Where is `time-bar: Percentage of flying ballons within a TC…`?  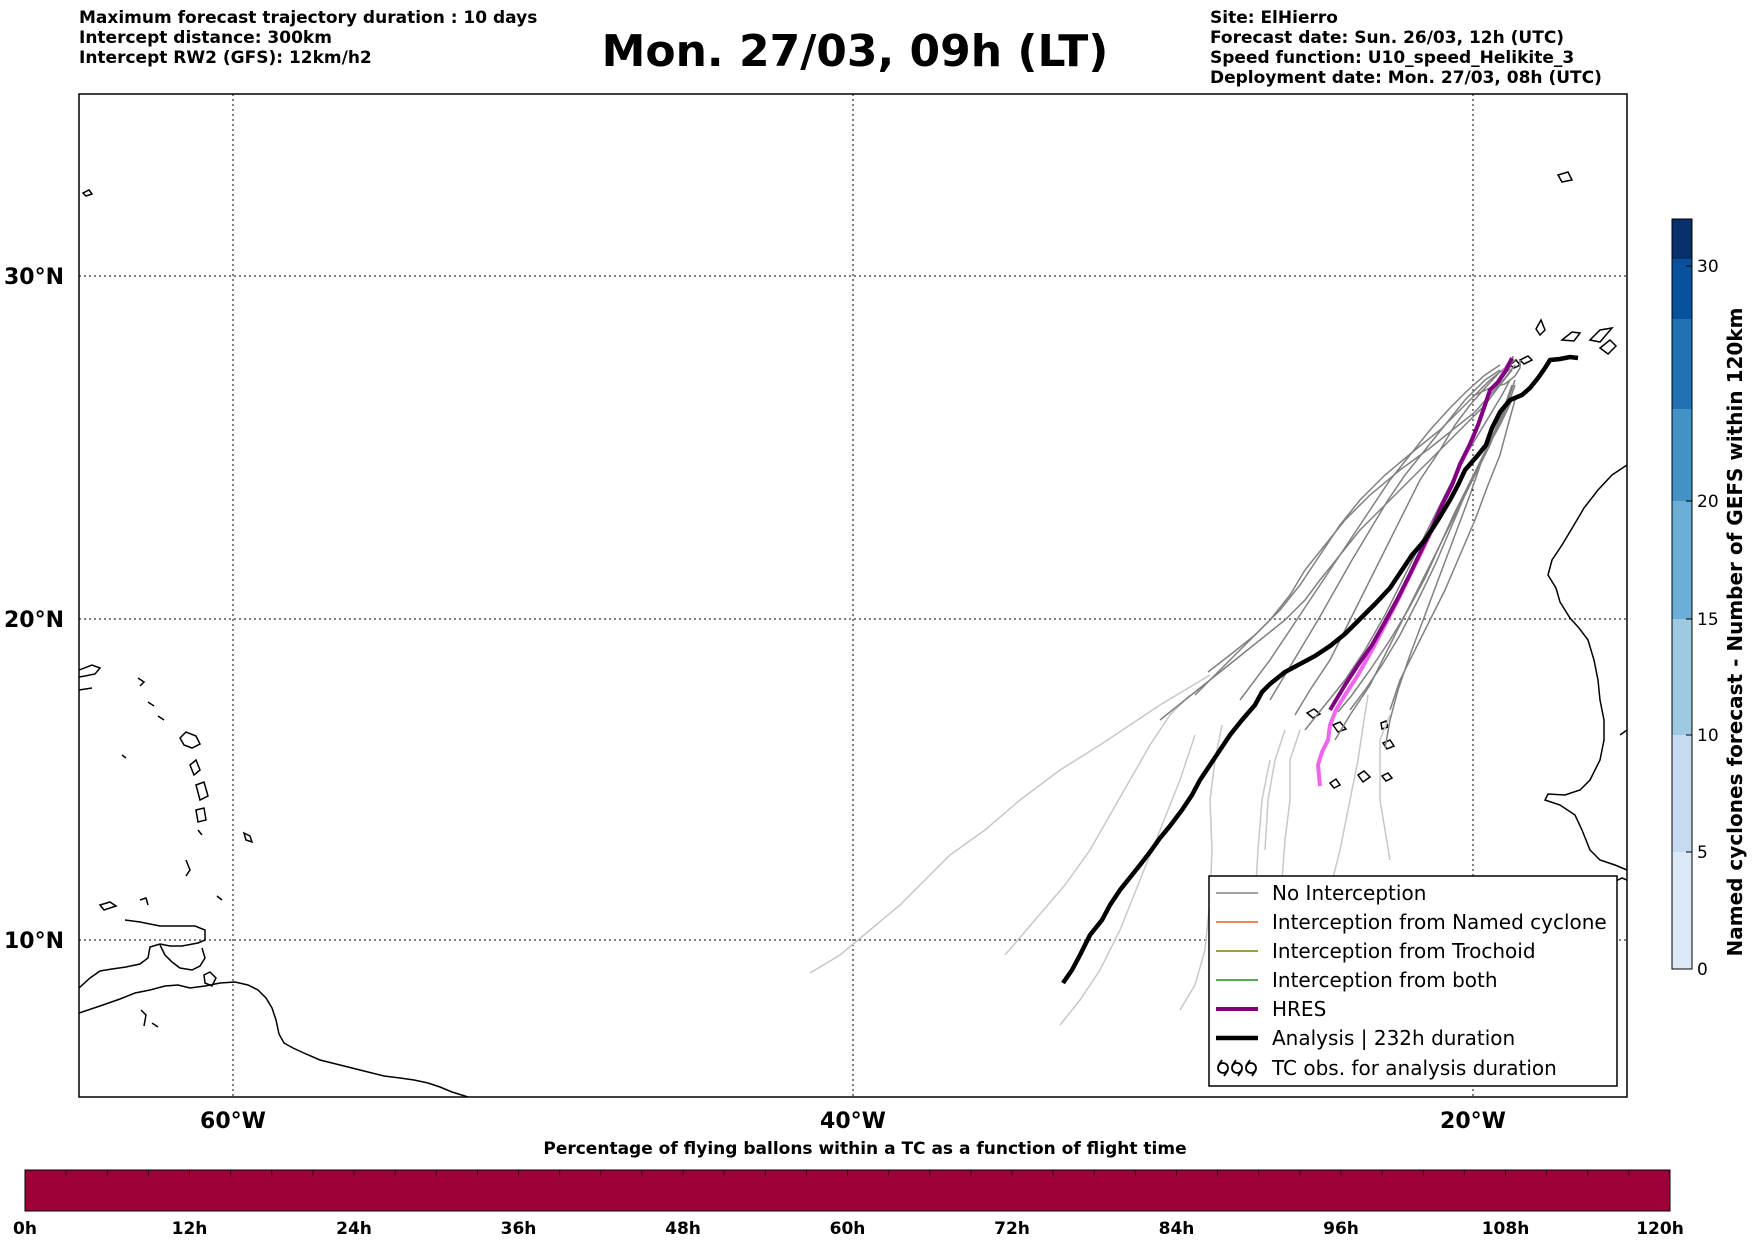 time-bar: Percentage of flying ballons within a TC… is located at coordinates (848, 1189).